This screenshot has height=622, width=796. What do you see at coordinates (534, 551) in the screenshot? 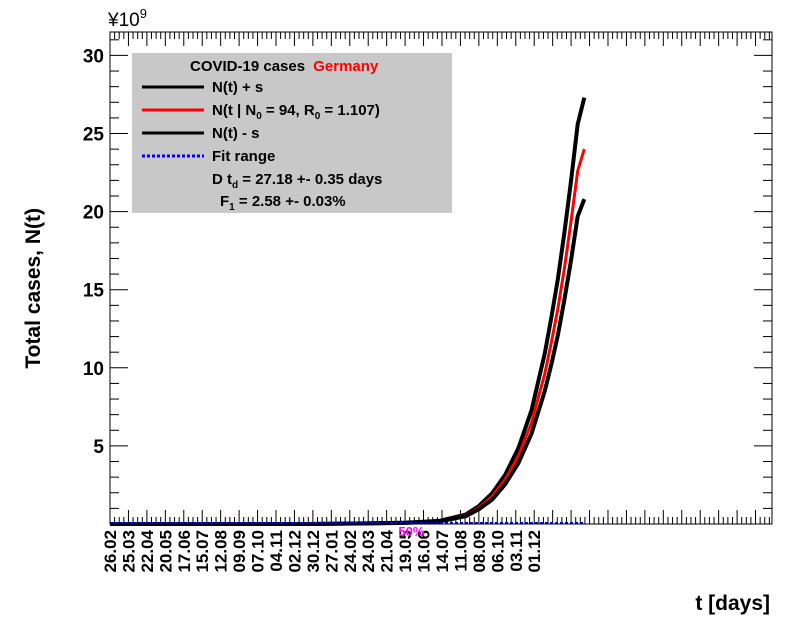
I see `x-tick-label: 01.12` at bounding box center [534, 551].